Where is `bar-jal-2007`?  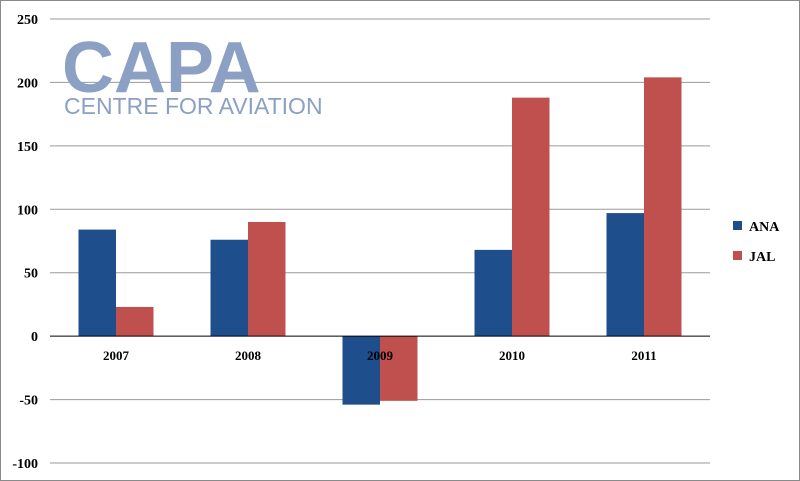
bar-jal-2007 is located at coordinates (135, 321).